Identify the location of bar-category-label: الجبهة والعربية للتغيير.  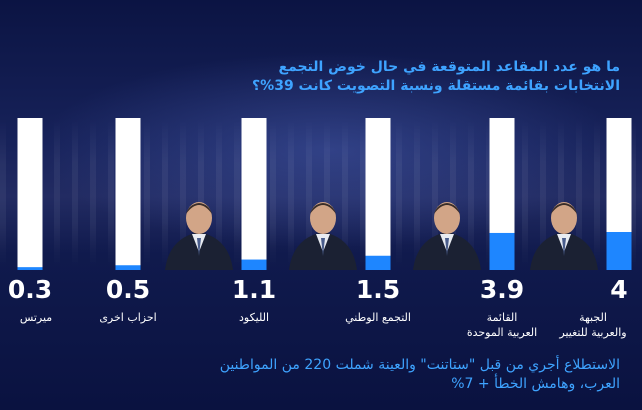
(587, 325).